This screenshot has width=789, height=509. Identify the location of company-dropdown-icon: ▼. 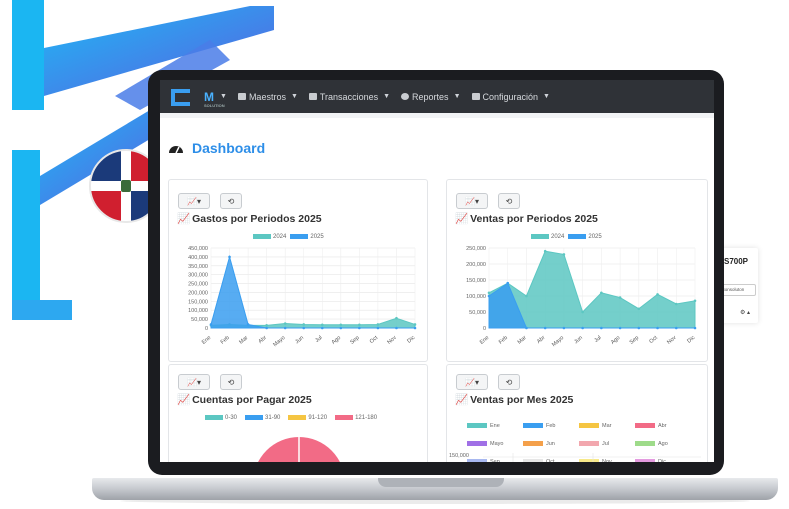
(223, 96).